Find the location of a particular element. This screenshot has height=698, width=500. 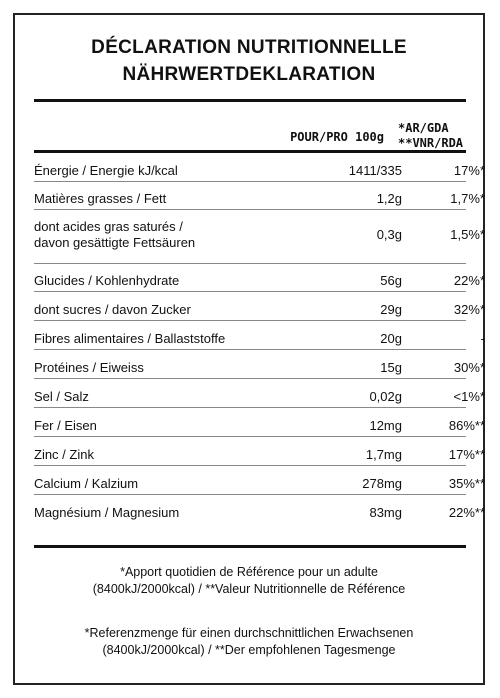

nutrient-rda: 22%** is located at coordinates (466, 512).